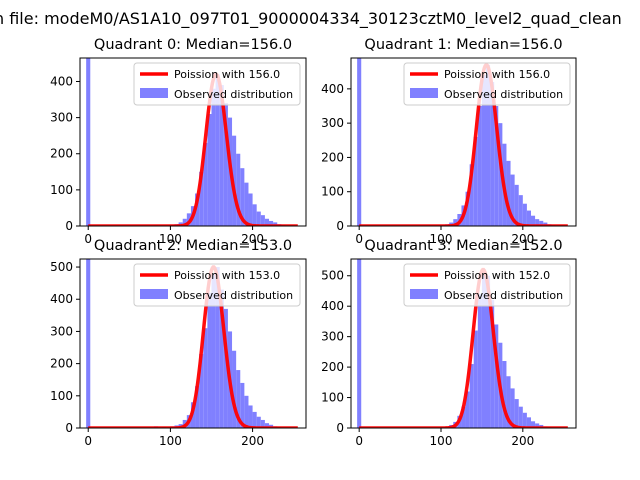 The height and width of the screenshot is (480, 640). I want to click on legend: Poission with 156.0 Observed distribution, so click(487, 84).